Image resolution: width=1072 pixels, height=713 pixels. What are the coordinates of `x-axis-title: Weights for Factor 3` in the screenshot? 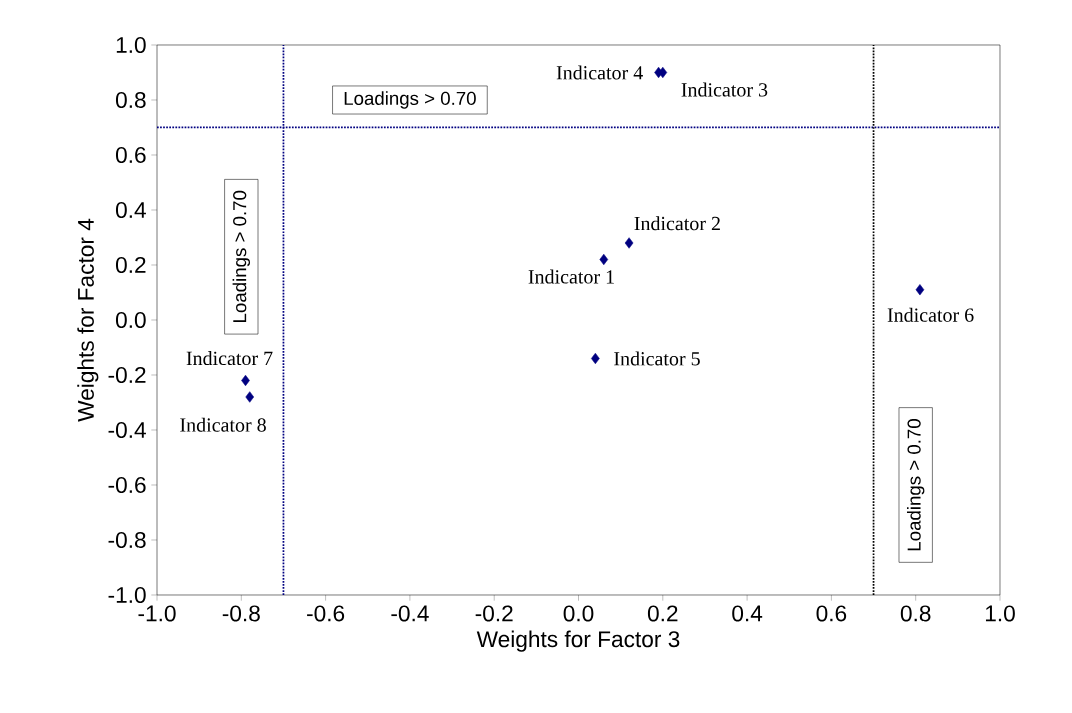 It's located at (578, 641).